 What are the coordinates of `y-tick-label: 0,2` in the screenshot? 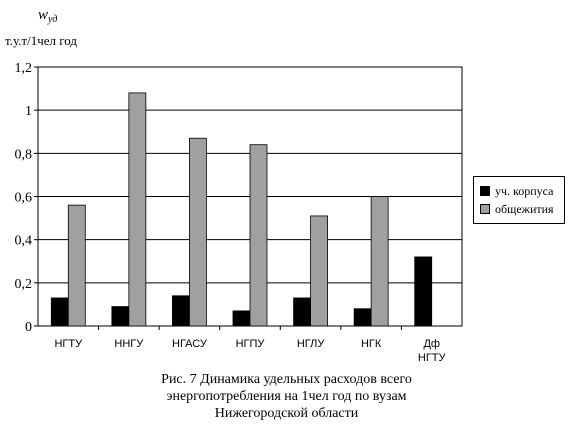 It's located at (24, 284).